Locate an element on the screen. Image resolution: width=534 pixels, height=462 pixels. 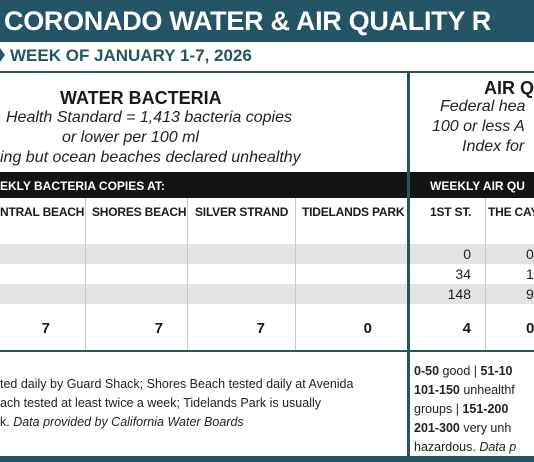
water-title: WATER BACTERIA is located at coordinates (141, 98).